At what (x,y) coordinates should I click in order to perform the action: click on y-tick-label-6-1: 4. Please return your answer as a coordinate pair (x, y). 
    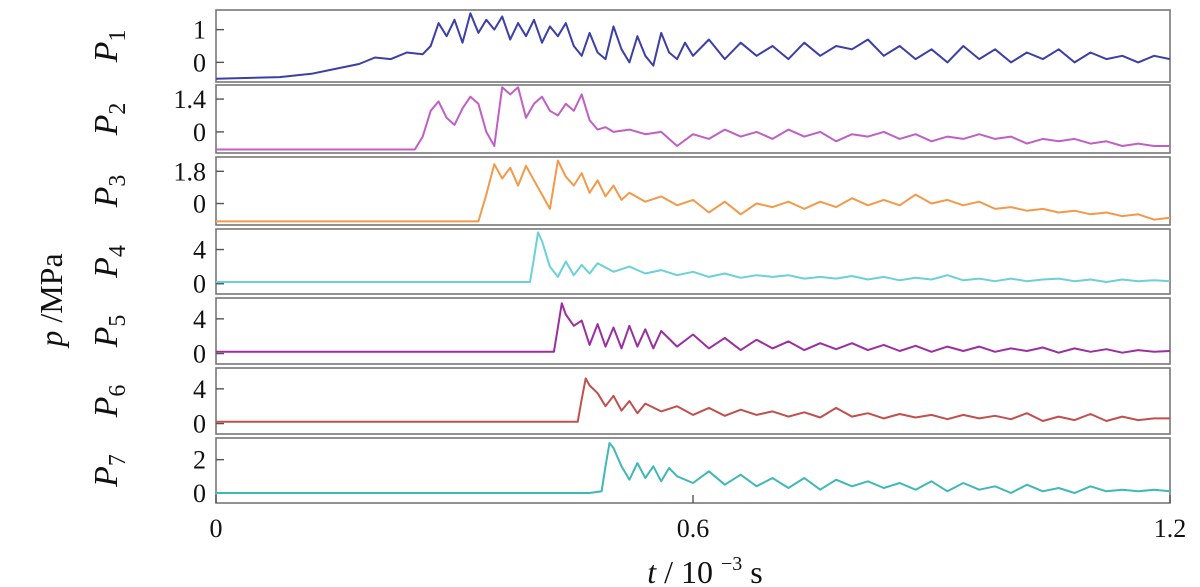
    Looking at the image, I should click on (199, 389).